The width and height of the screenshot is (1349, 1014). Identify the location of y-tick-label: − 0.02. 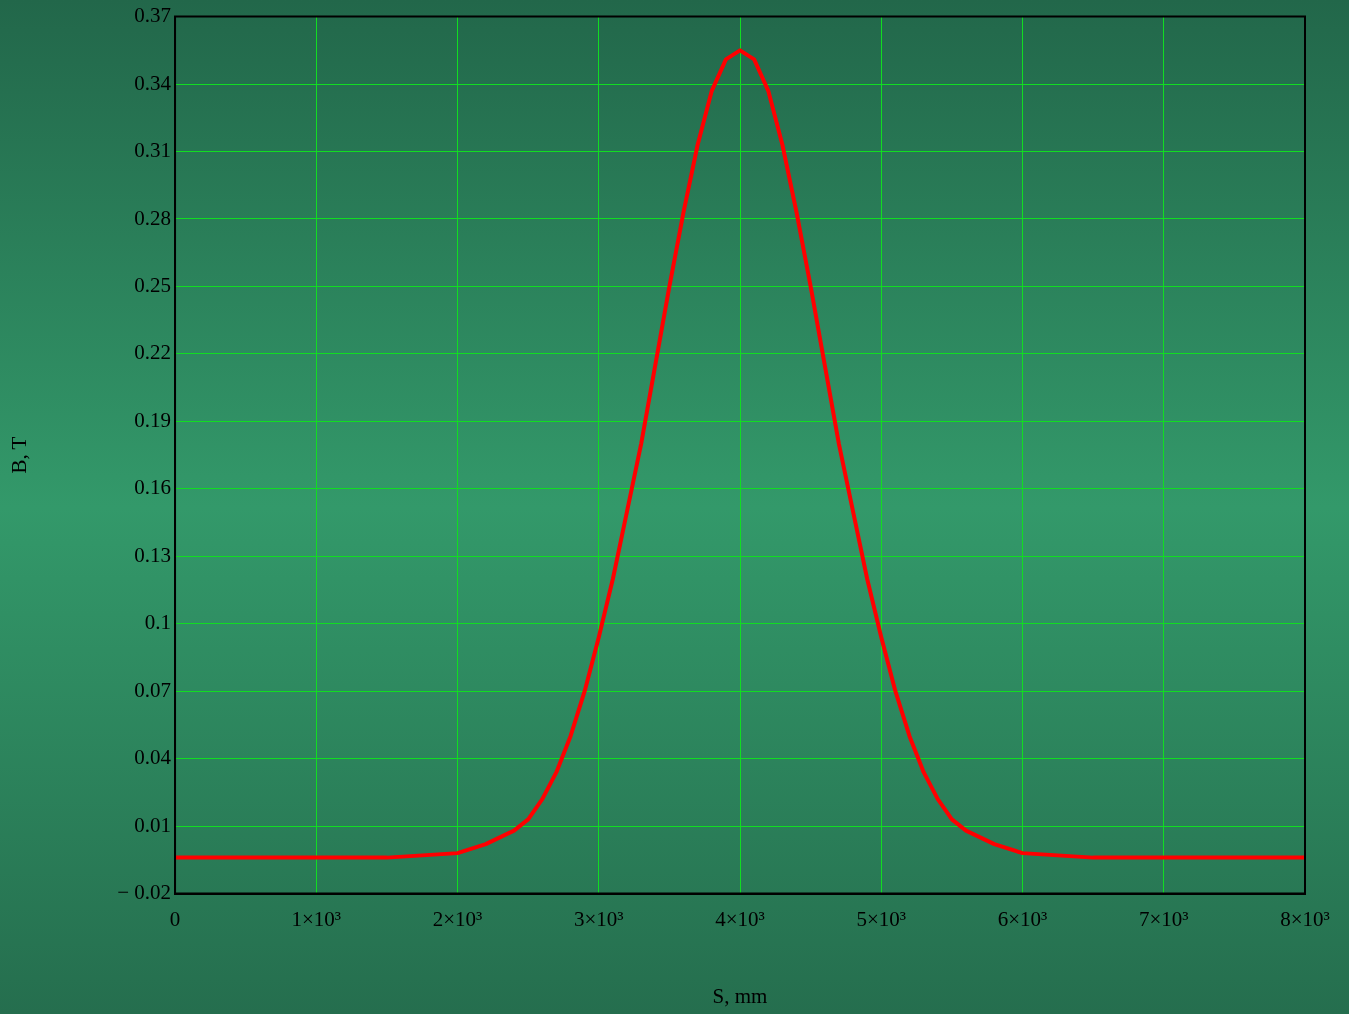
(144, 892).